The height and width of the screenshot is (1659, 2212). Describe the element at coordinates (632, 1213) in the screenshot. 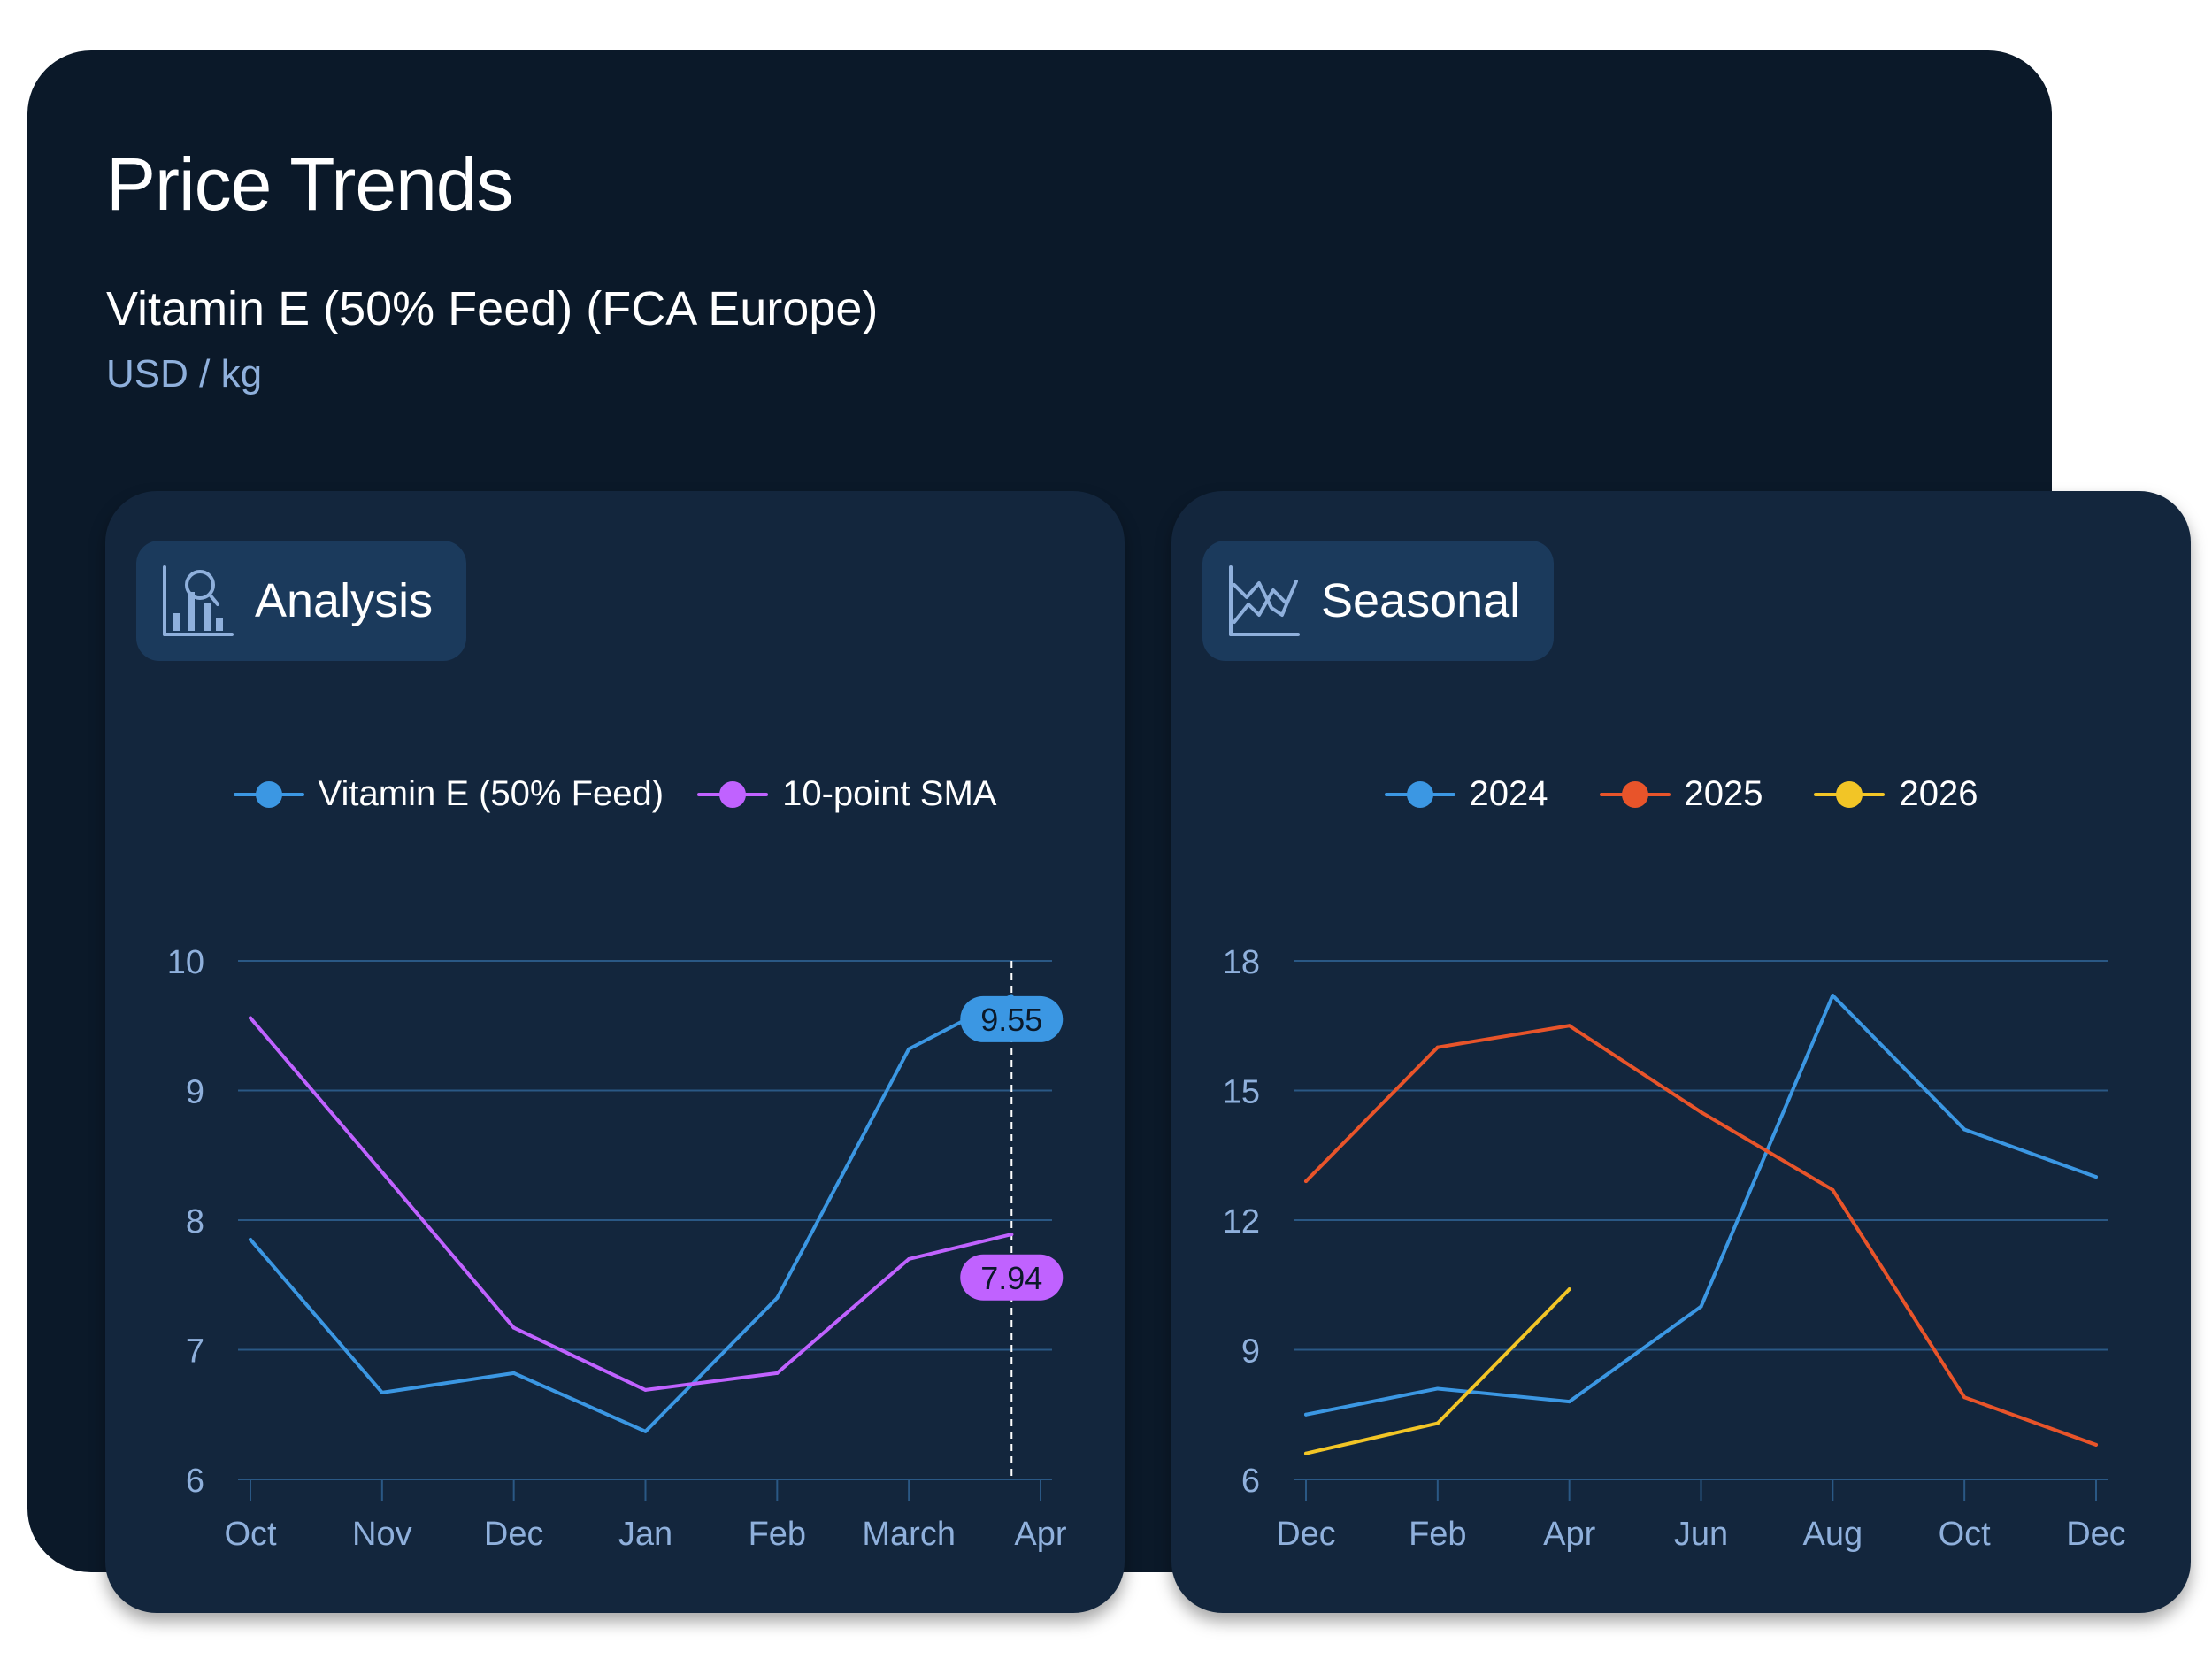

I see `series-line-vitamin-e-50-feed-` at that location.